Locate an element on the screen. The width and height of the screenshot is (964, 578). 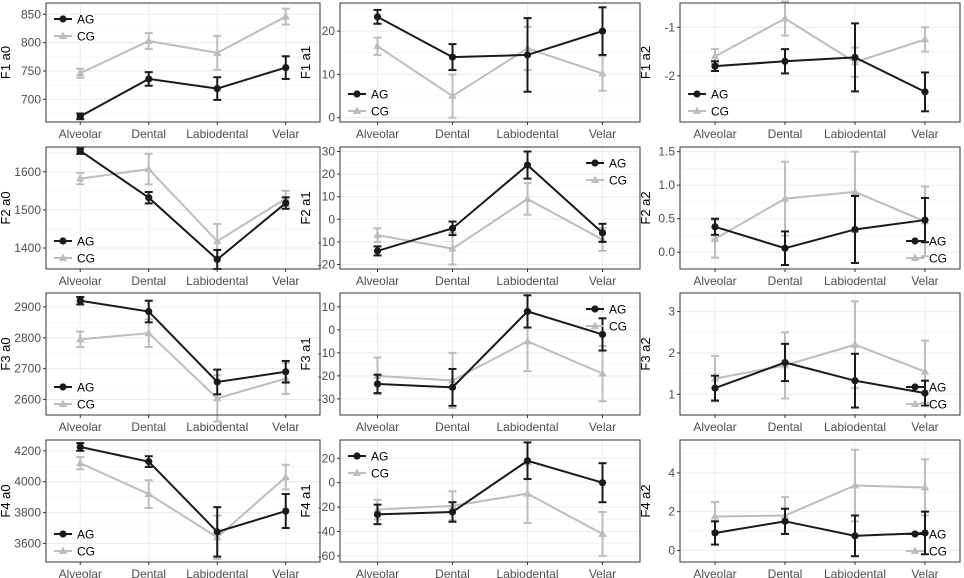
y-tick-label: 1500 is located at coordinates (27, 210).